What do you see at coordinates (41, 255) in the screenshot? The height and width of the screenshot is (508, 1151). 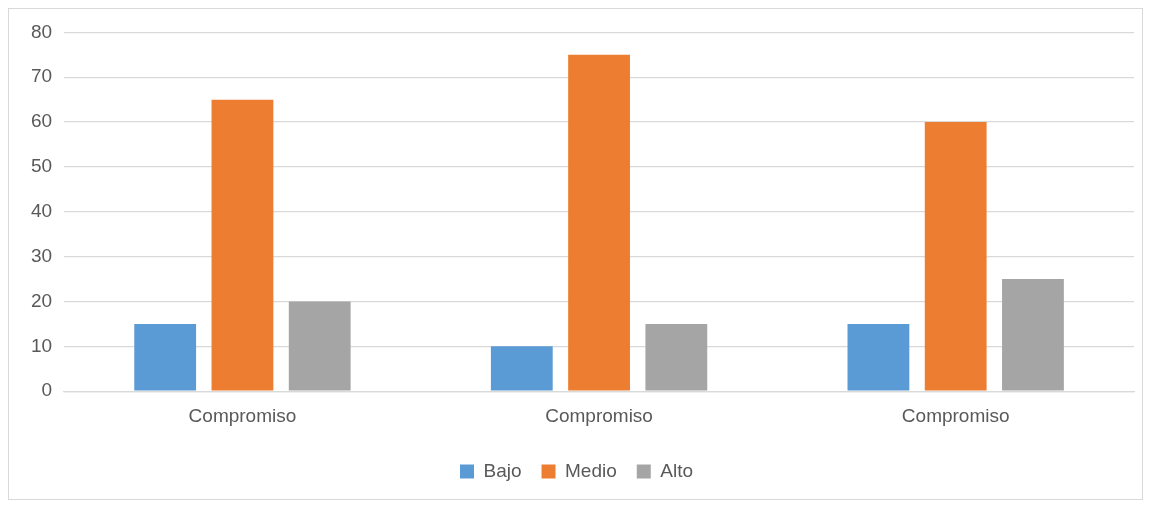 I see `y-tick-label: 30` at bounding box center [41, 255].